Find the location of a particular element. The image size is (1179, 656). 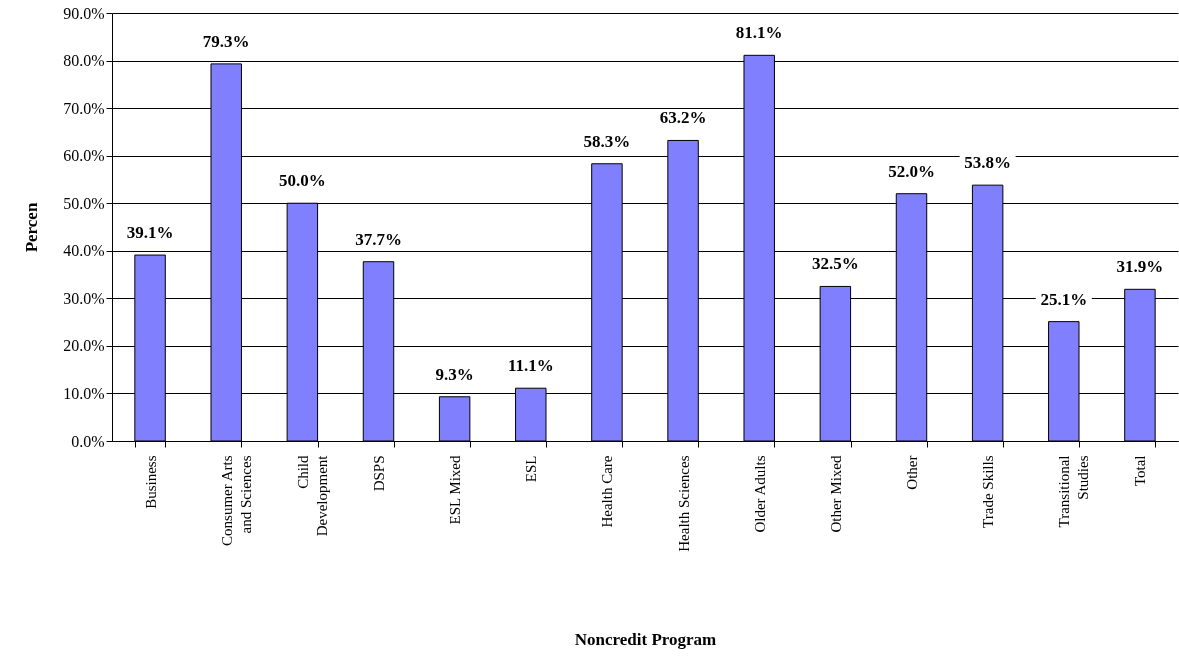

x-tick-label: Other is located at coordinates (912, 472).